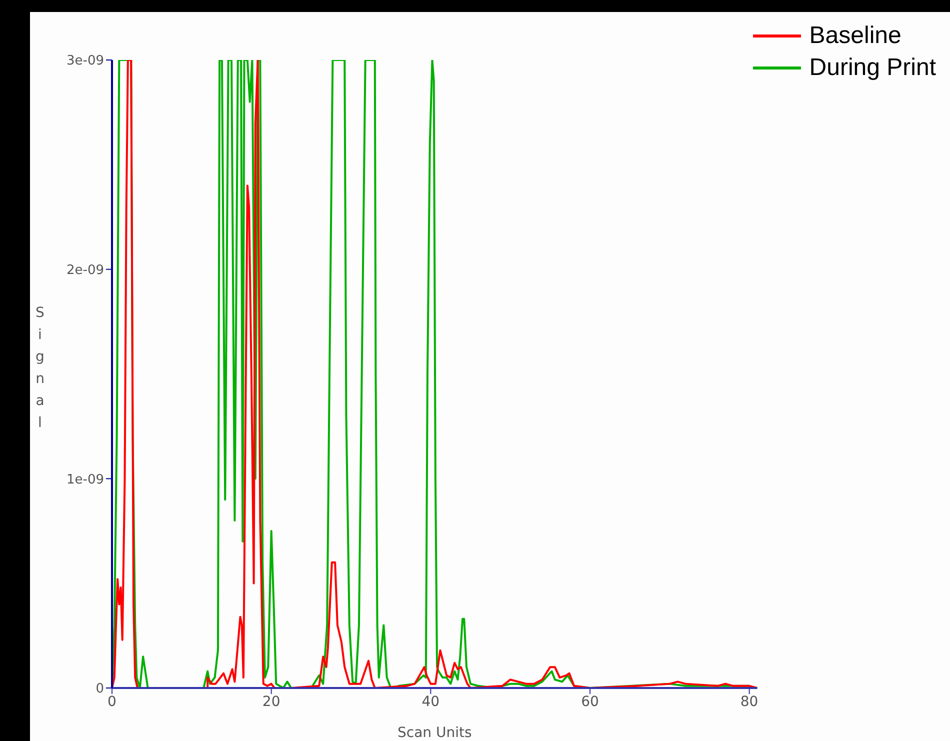 The width and height of the screenshot is (950, 741). What do you see at coordinates (271, 702) in the screenshot?
I see `x-tick-label: 20` at bounding box center [271, 702].